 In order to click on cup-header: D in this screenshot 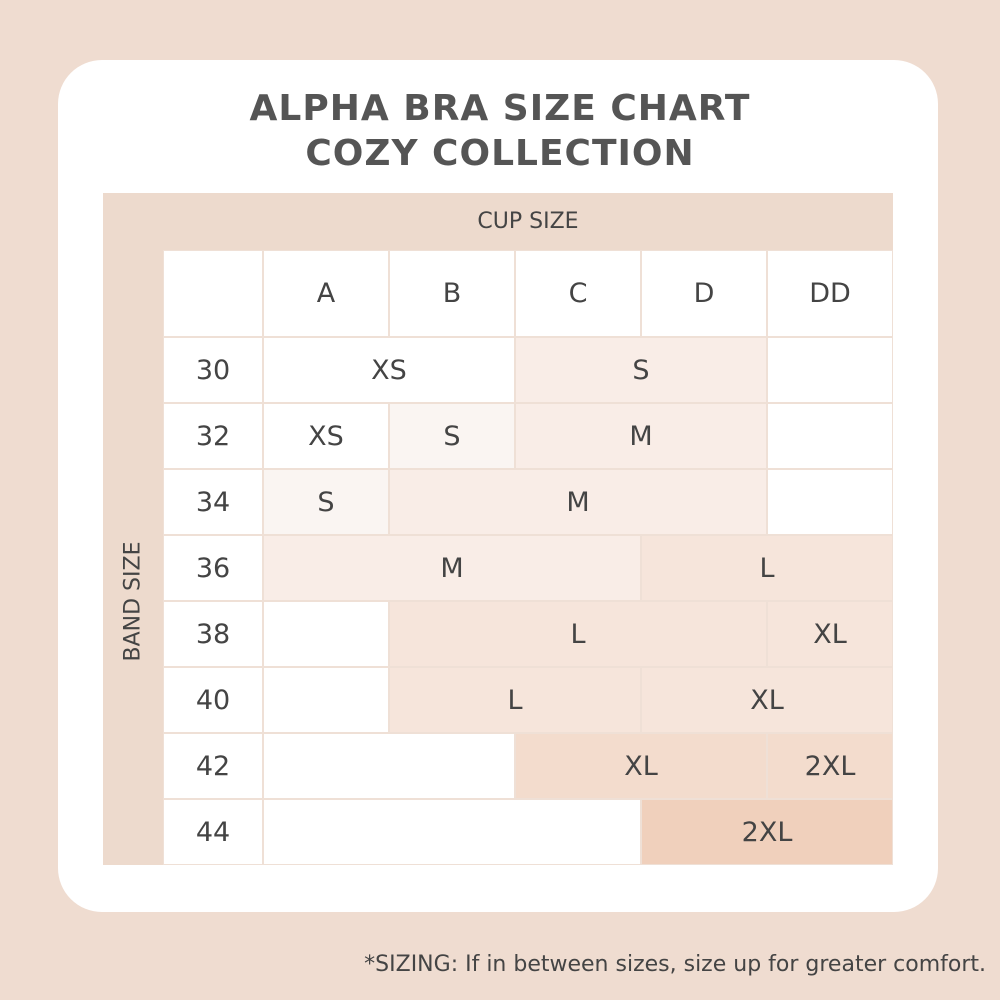, I will do `click(704, 293)`.